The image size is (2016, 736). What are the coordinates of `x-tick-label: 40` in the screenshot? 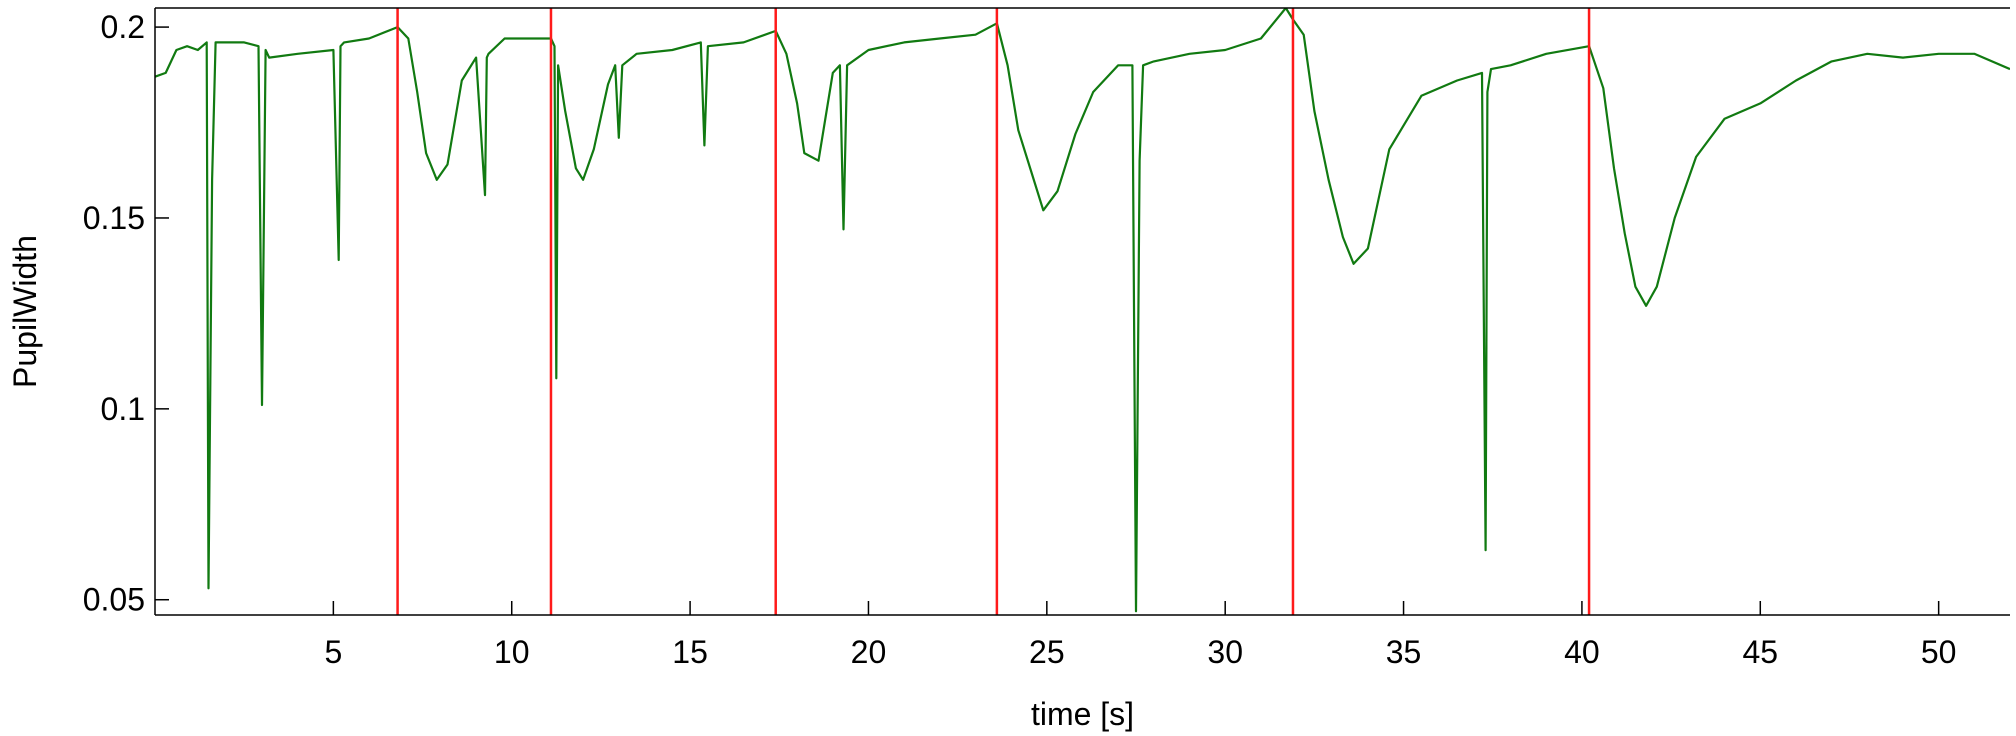 It's located at (1582, 652).